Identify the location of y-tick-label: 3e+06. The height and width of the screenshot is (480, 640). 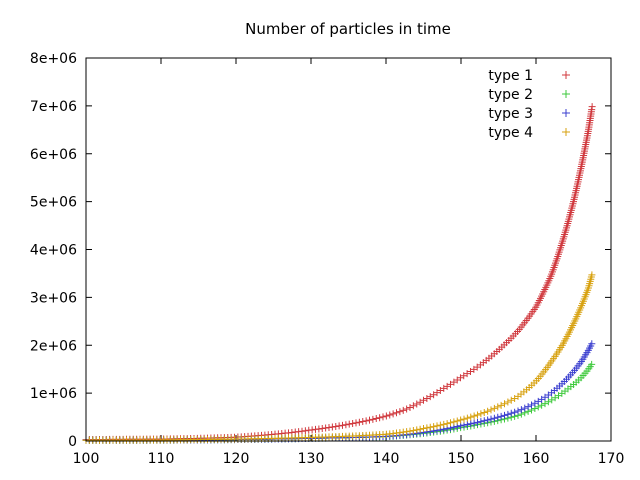
(53, 298).